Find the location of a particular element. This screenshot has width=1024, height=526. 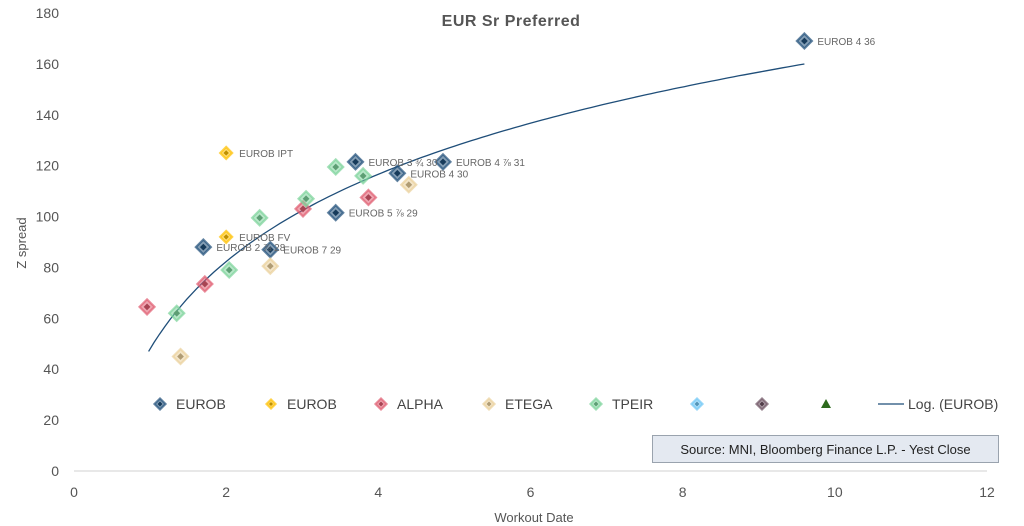

y-tick-label: 140 is located at coordinates (48, 115).